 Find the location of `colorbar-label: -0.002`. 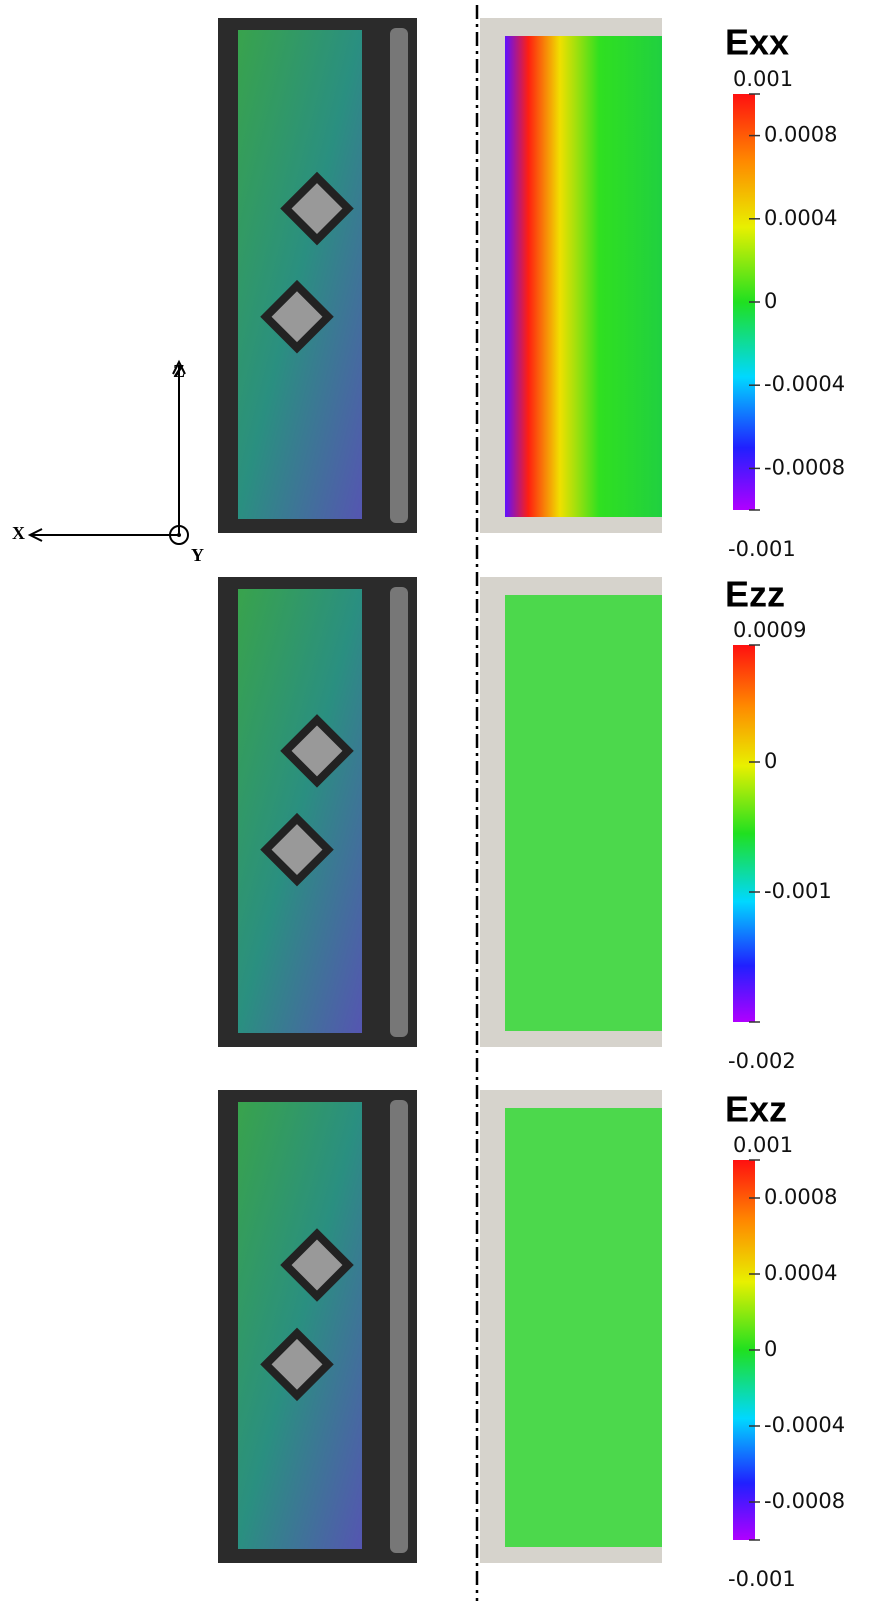

colorbar-label: -0.002 is located at coordinates (762, 1061).